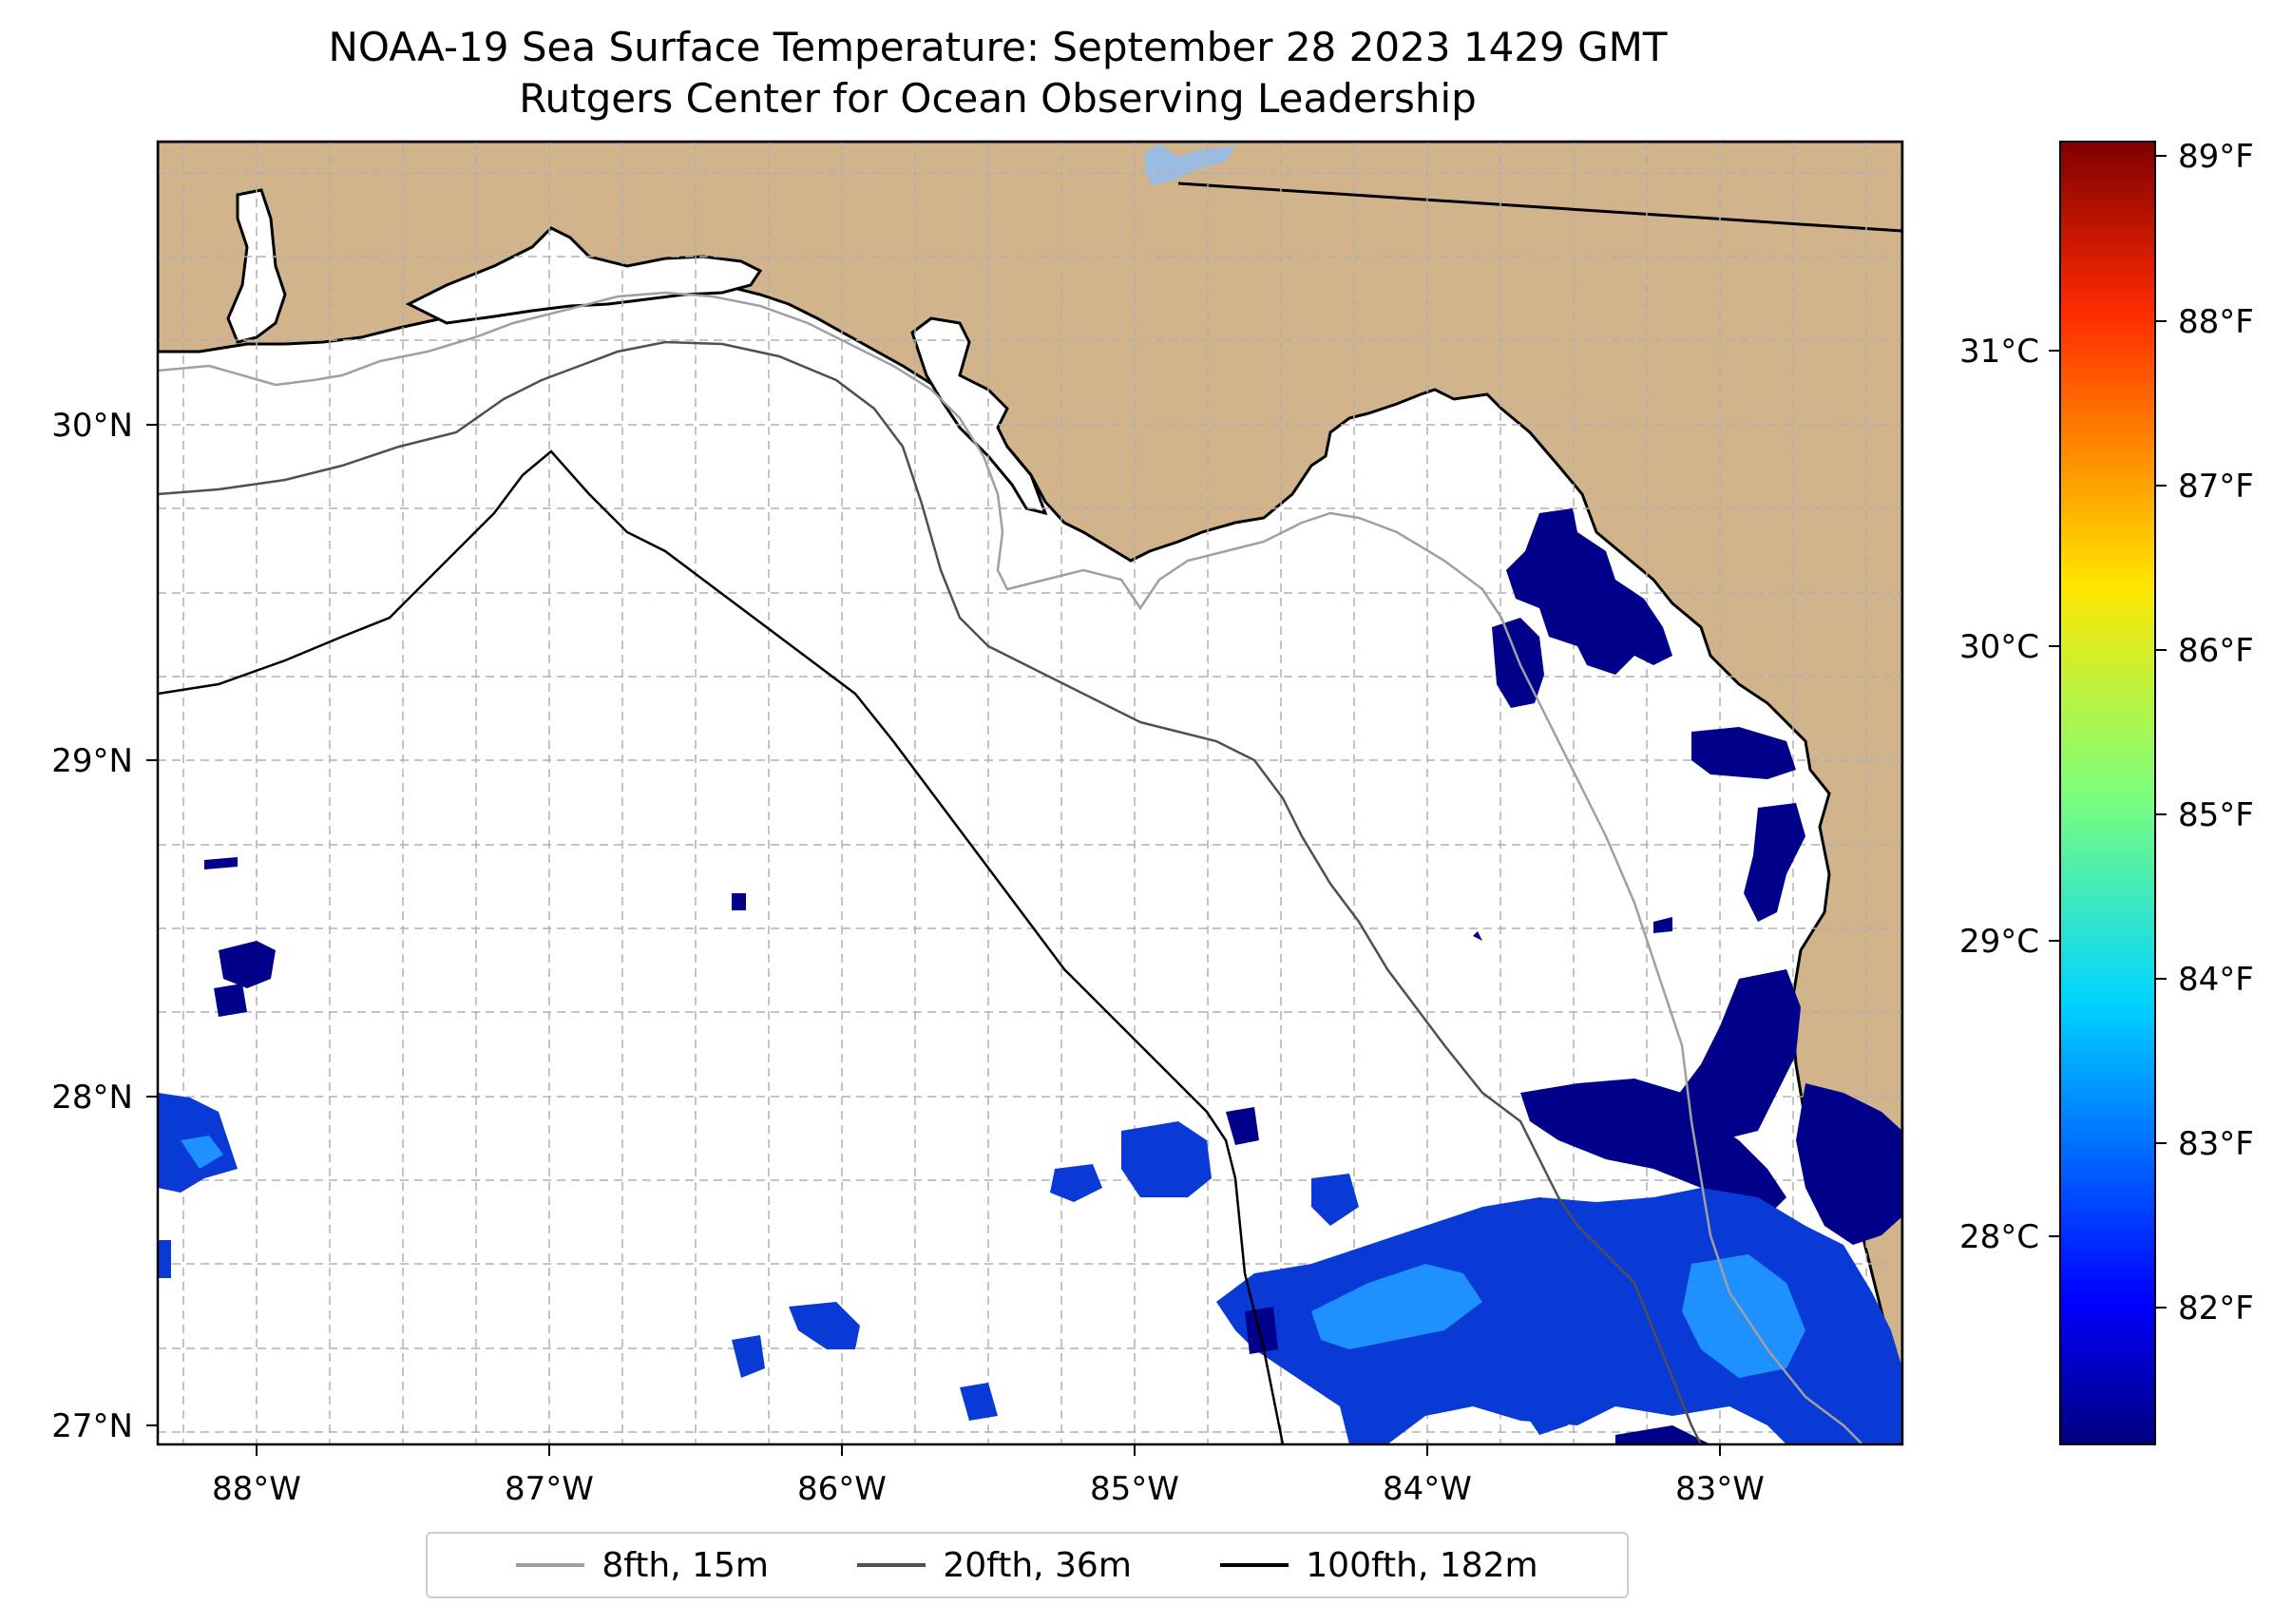  I want to click on legend-item-100fth: 100fth, 182m, so click(1379, 1565).